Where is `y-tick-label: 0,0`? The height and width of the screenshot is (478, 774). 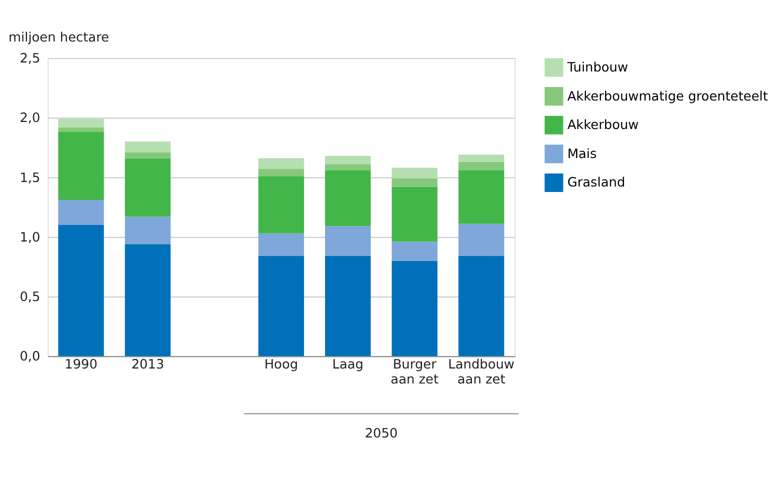
y-tick-label: 0,0 is located at coordinates (30, 357).